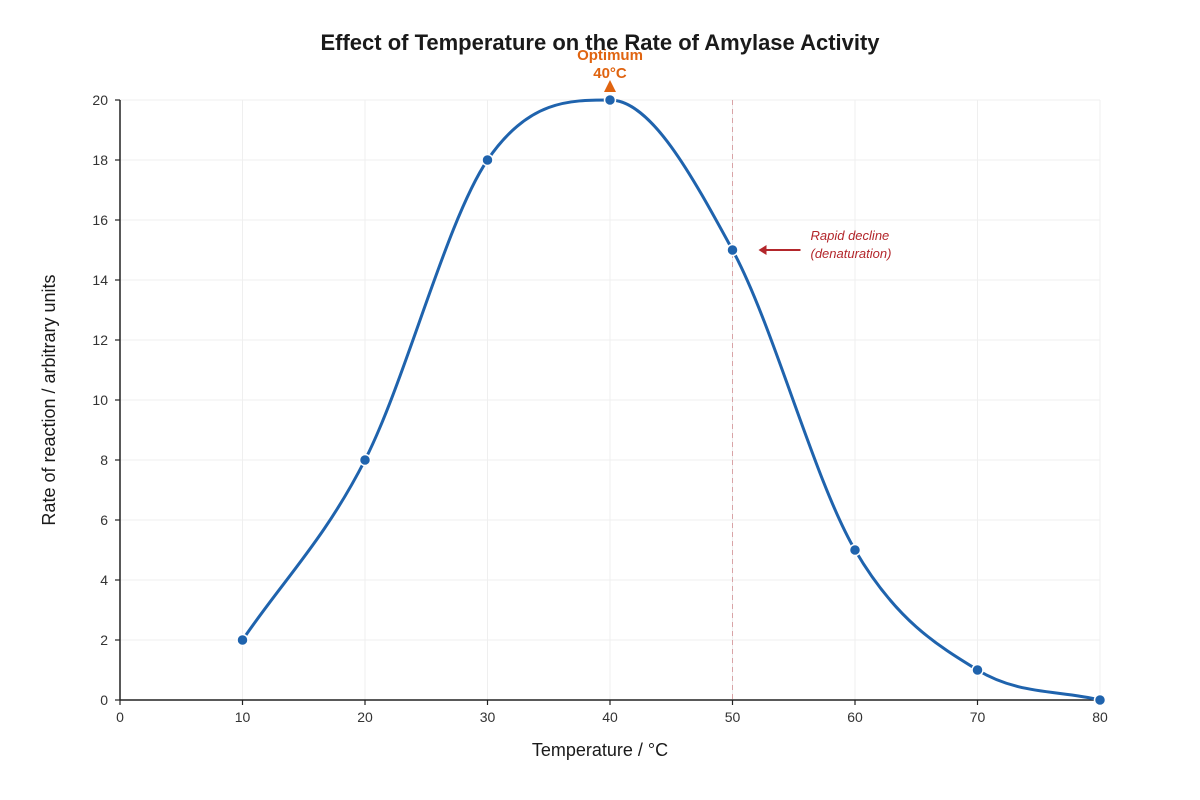 This screenshot has height=800, width=1200. Describe the element at coordinates (243, 717) in the screenshot. I see `x-tick-label: 10` at that location.